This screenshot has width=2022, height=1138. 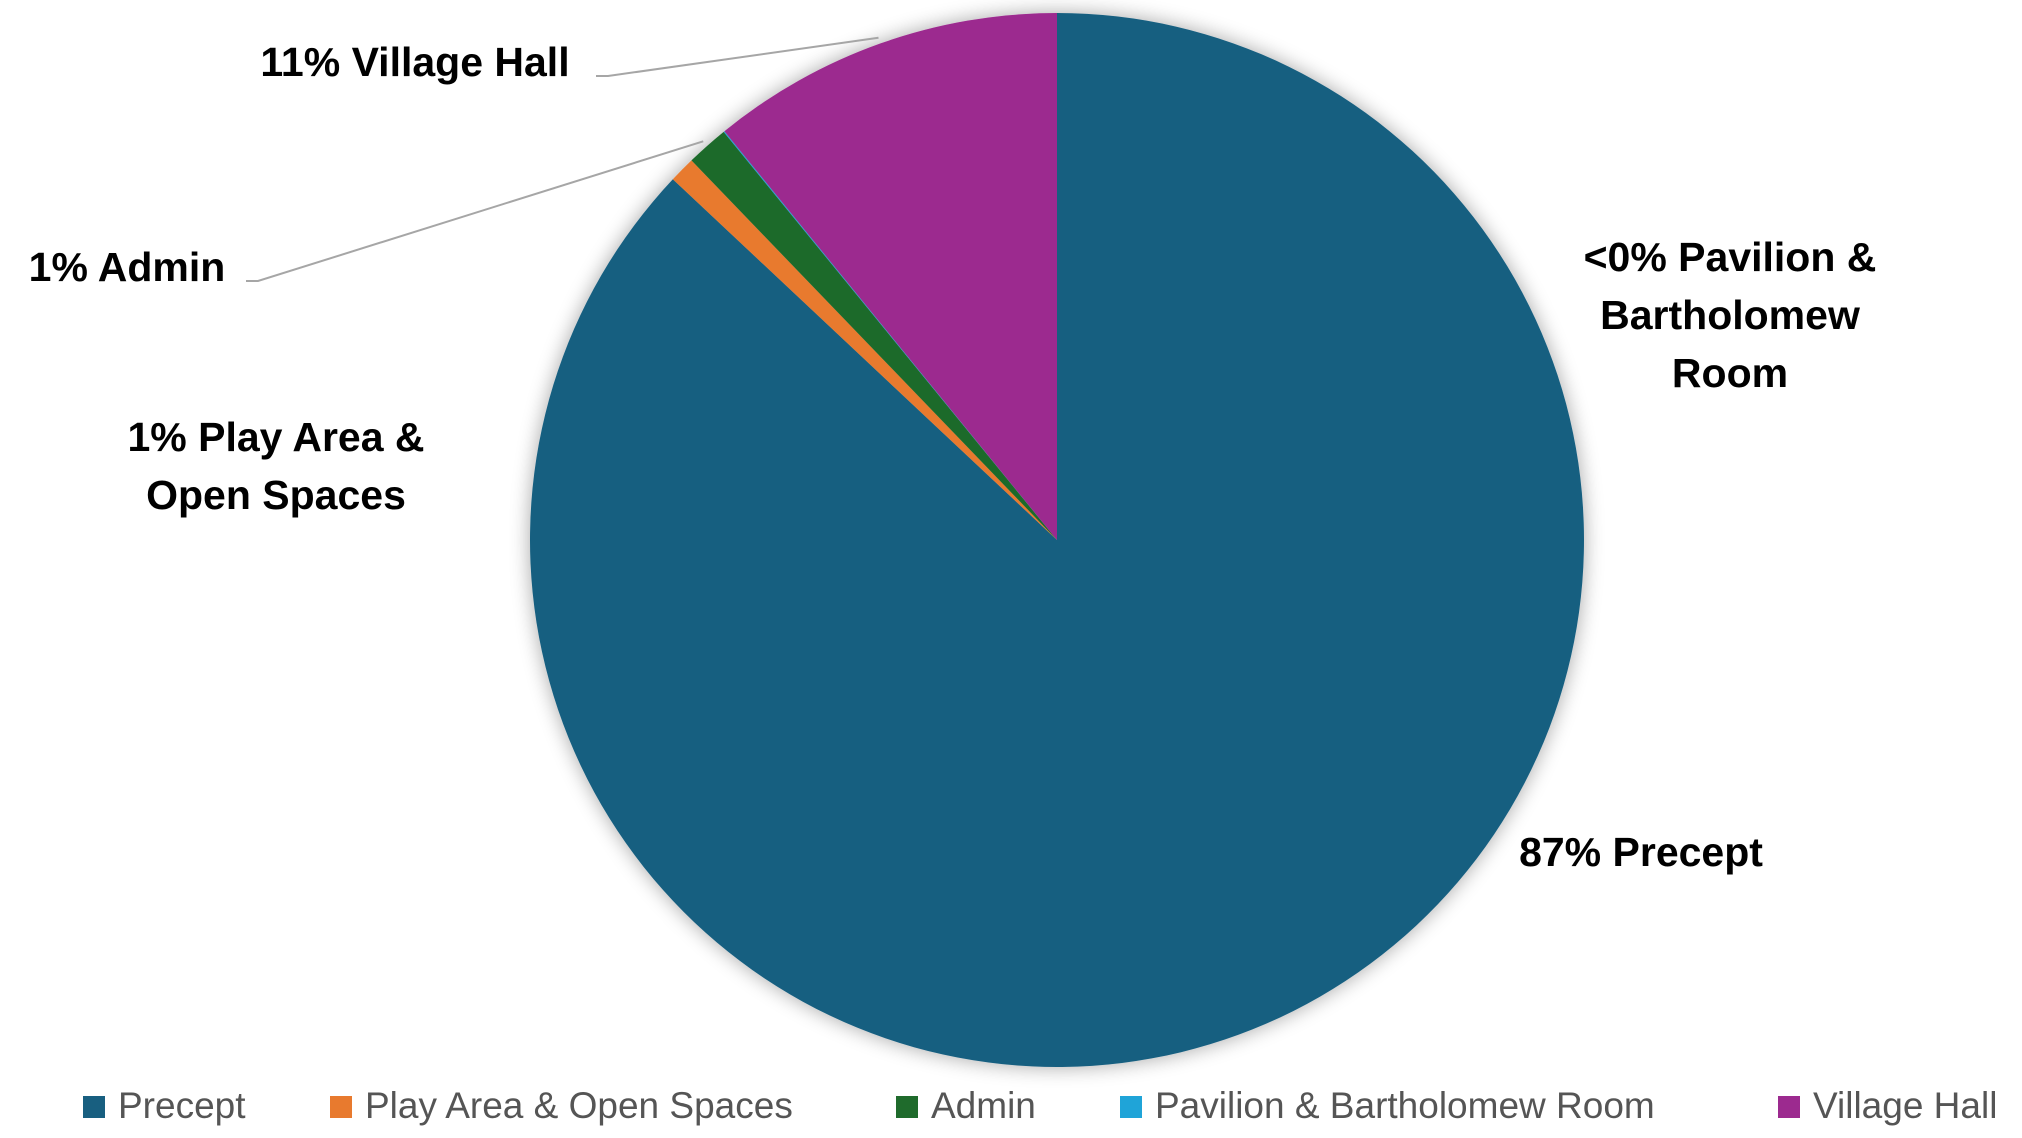 I want to click on pie-slice-play-area-and-open-spaces, so click(x=864, y=350).